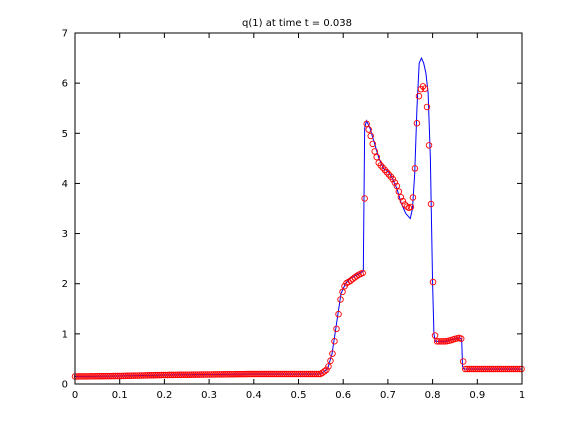 The height and width of the screenshot is (432, 576). What do you see at coordinates (522, 395) in the screenshot?
I see `x-tick-label: 1` at bounding box center [522, 395].